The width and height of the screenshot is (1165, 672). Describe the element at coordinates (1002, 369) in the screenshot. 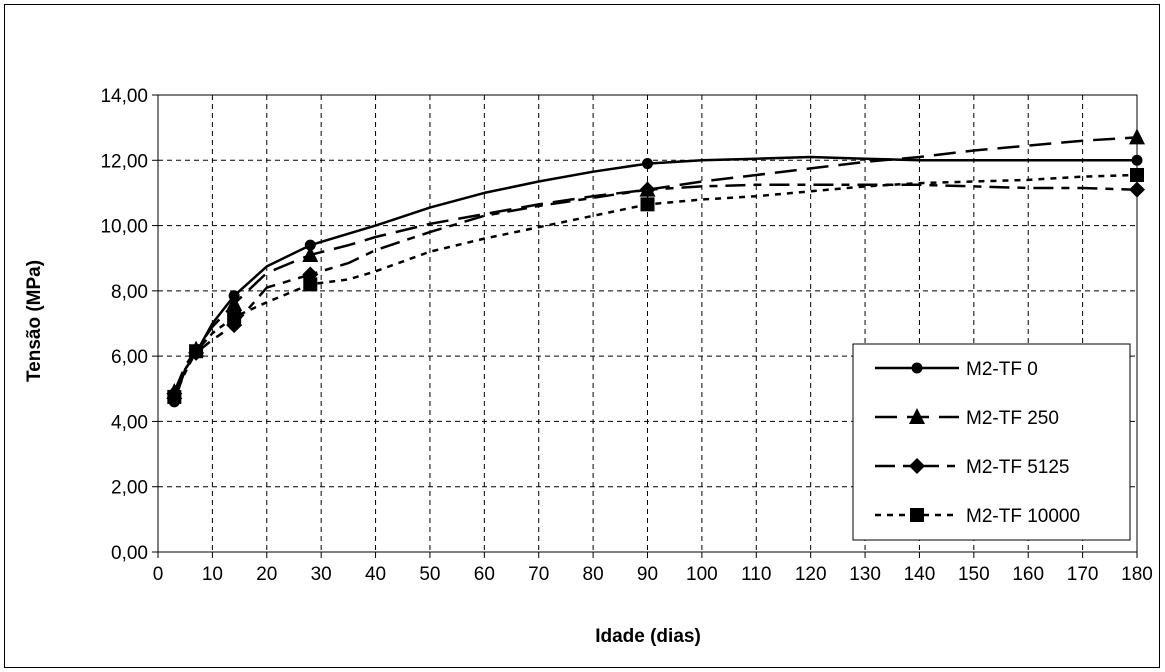

I see `legend-label: M2-TF 0` at that location.